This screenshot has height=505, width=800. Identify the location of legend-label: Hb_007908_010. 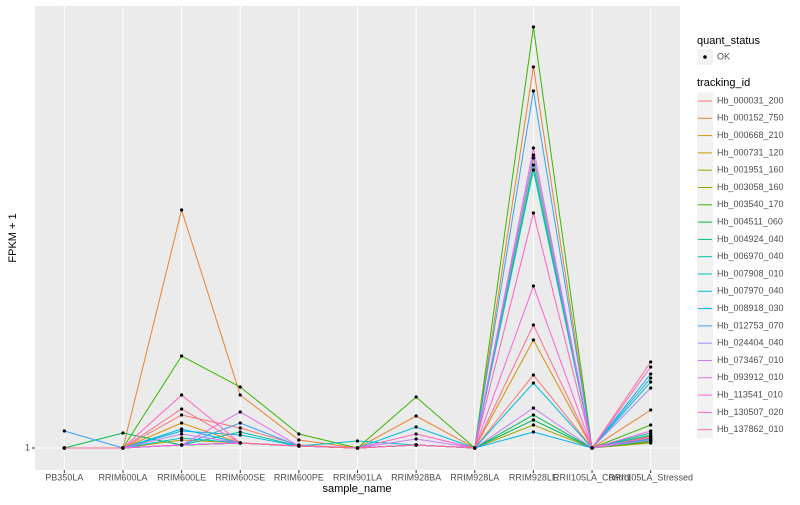
(750, 273).